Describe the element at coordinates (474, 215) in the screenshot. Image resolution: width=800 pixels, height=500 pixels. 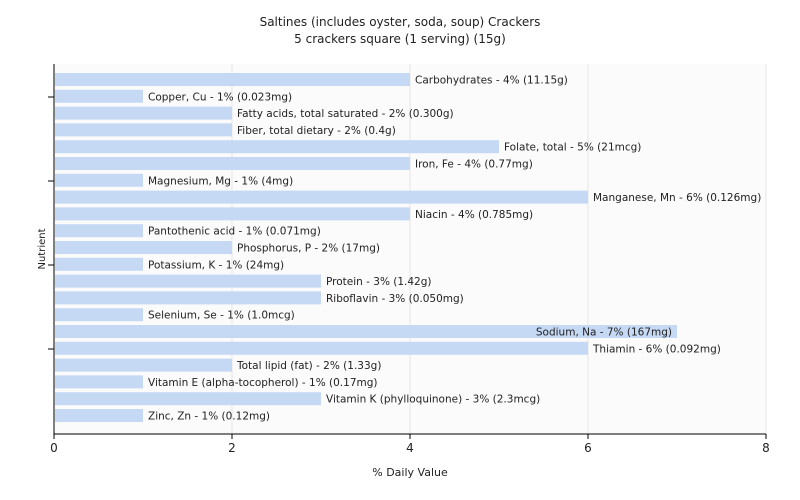
I see `bar-label: Niacin - 4% (0.785mg)` at that location.